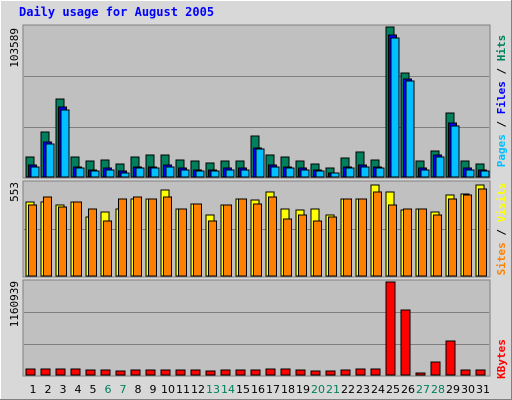  Describe the element at coordinates (393, 389) in the screenshot. I see `day-label: 25` at that location.